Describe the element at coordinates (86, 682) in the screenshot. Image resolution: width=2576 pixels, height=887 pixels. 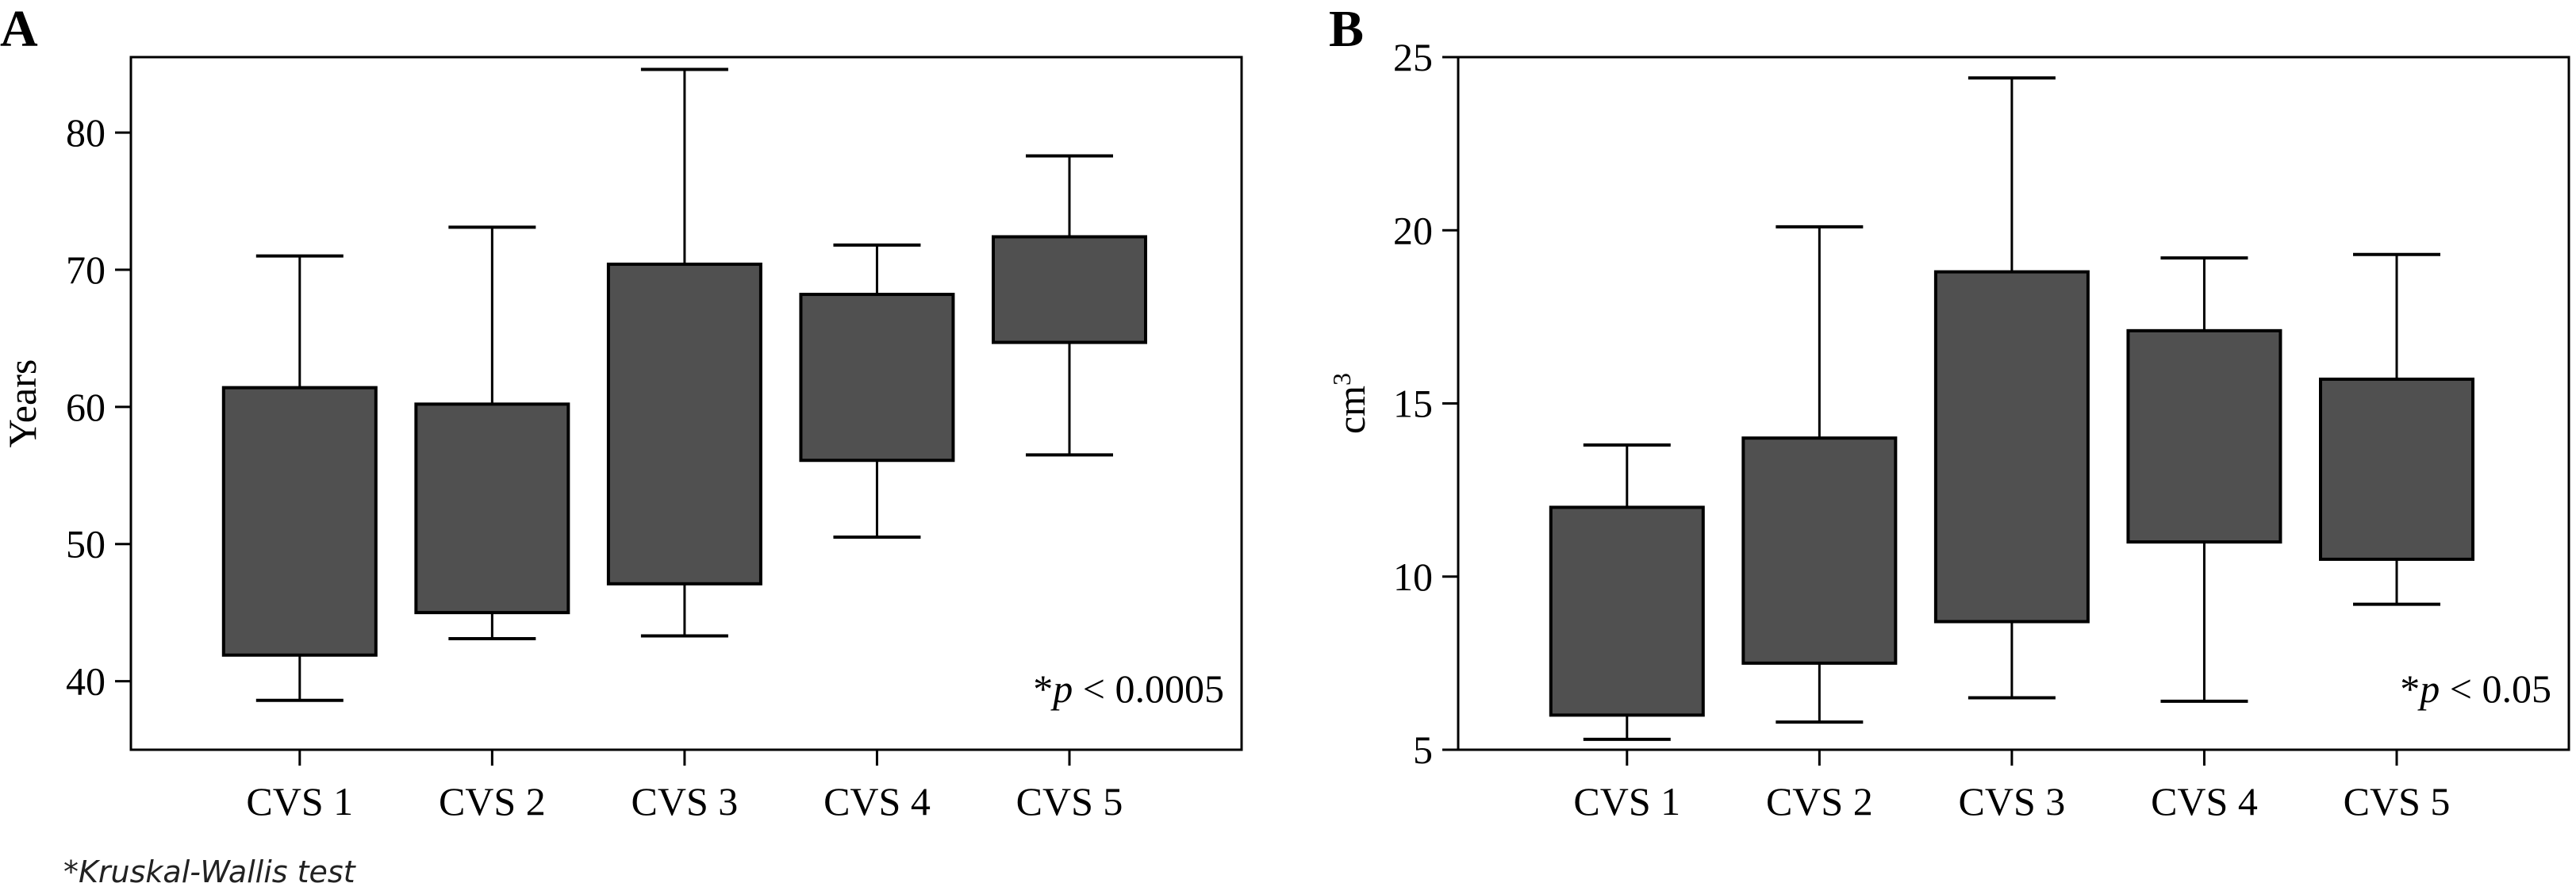
I see `y-tick-label: 40` at that location.